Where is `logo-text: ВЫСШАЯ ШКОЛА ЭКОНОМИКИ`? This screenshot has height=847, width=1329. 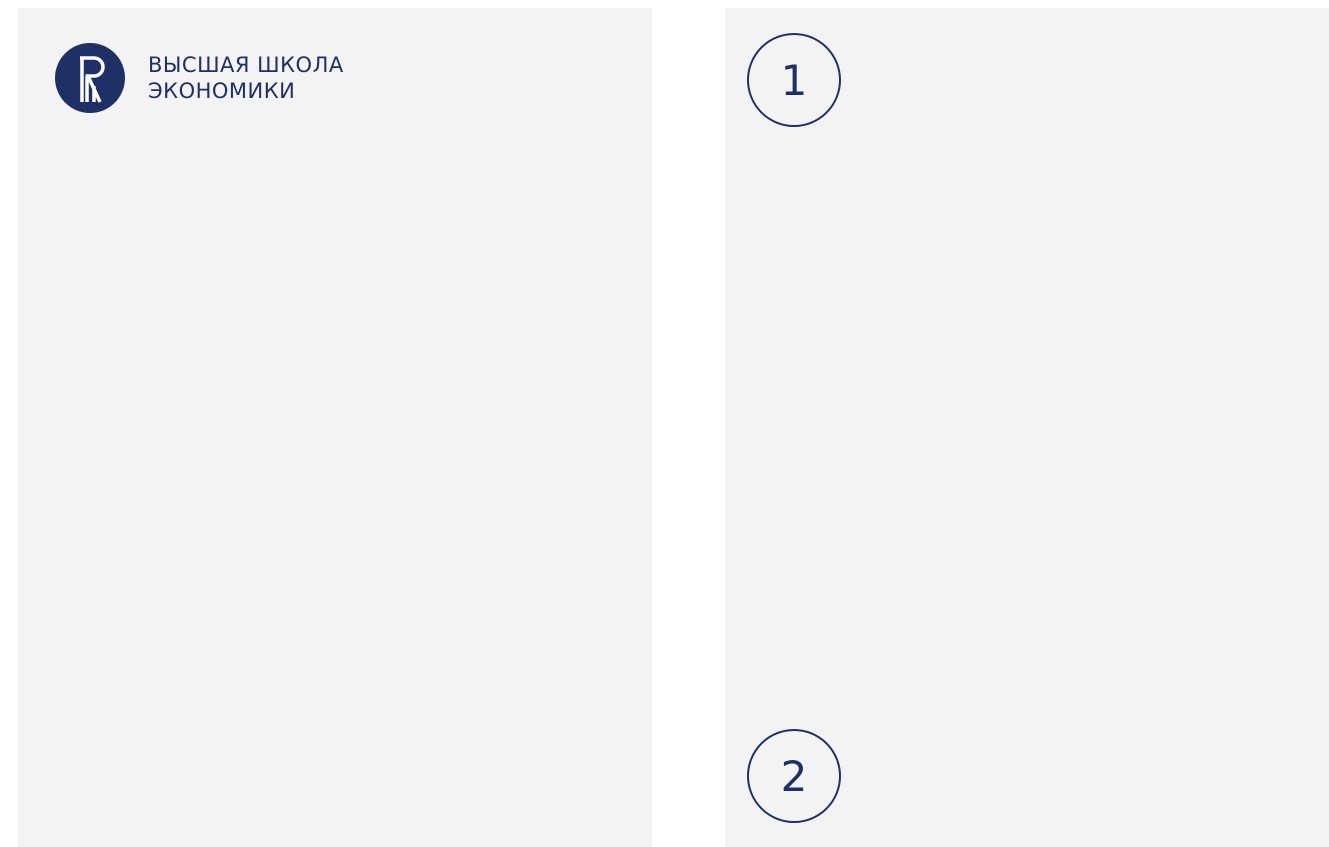 logo-text: ВЫСШАЯ ШКОЛА ЭКОНОМИКИ is located at coordinates (246, 78).